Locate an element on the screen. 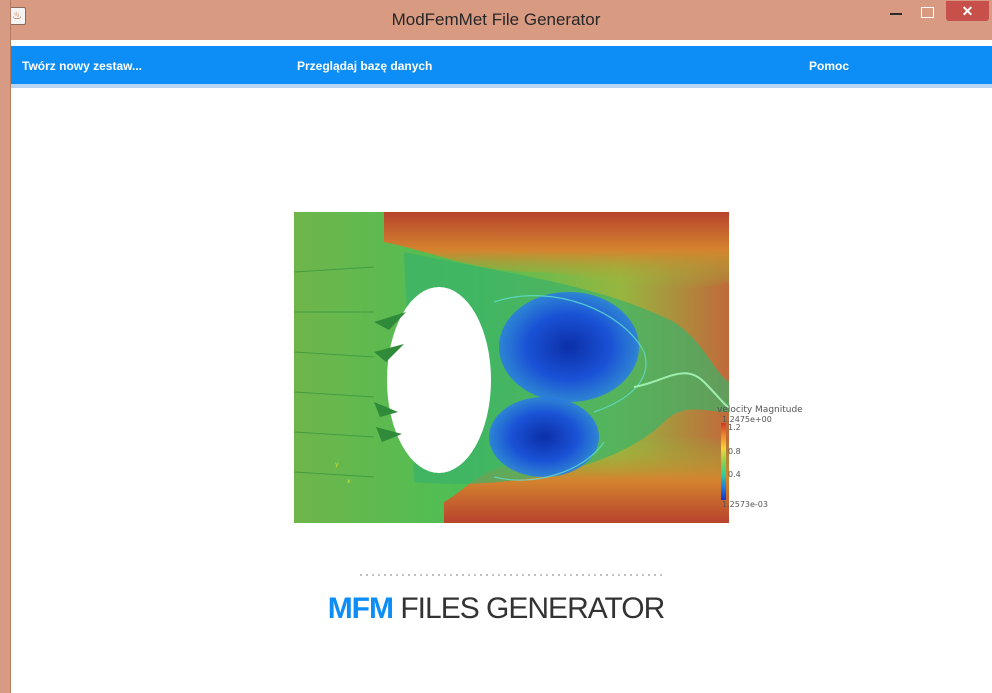 This screenshot has height=693, width=992. maximize-button is located at coordinates (927, 11).